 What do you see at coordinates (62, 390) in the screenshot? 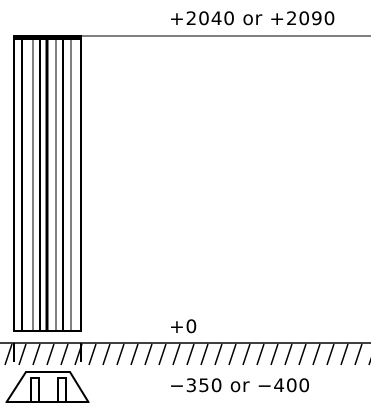
I see `anchor-leg-right` at bounding box center [62, 390].